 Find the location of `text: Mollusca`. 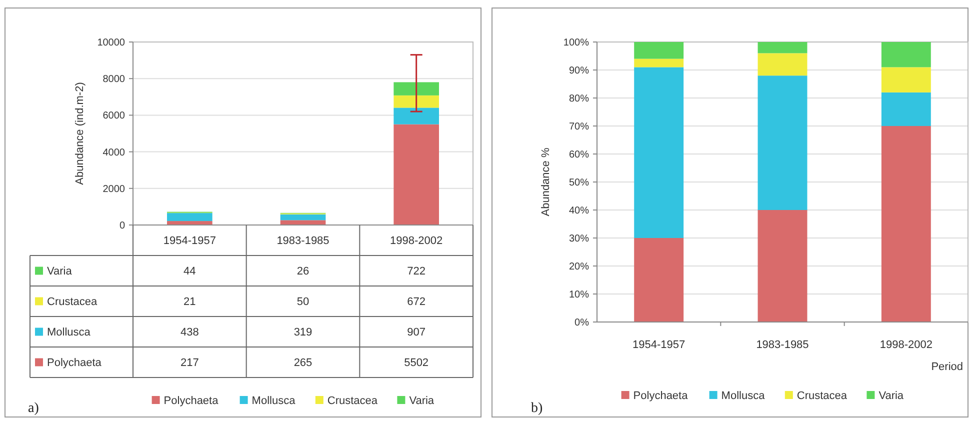

text: Mollusca is located at coordinates (274, 400).